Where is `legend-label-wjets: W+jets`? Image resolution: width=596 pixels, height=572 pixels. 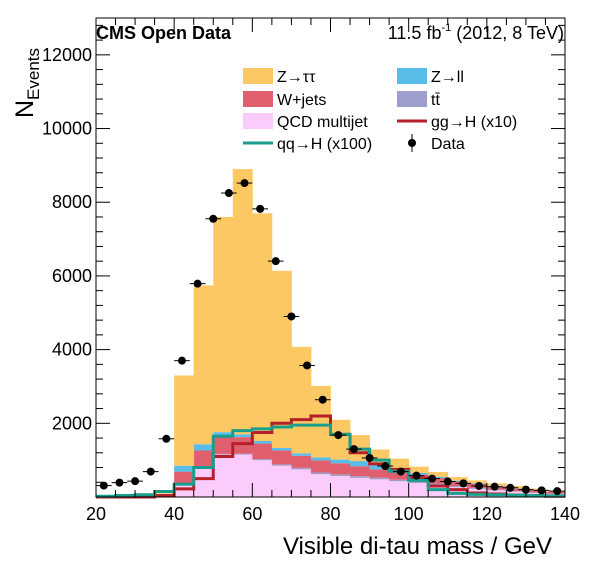
legend-label-wjets: W+jets is located at coordinates (301, 100).